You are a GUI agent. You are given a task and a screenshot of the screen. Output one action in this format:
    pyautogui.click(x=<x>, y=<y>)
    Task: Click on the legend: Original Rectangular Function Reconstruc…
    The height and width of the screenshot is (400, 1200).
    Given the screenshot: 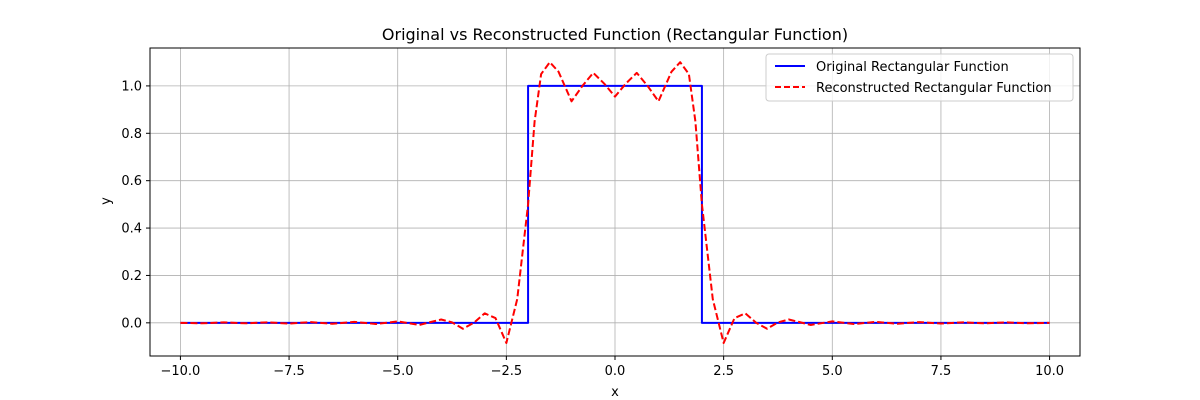 What is the action you would take?
    pyautogui.click(x=919, y=77)
    